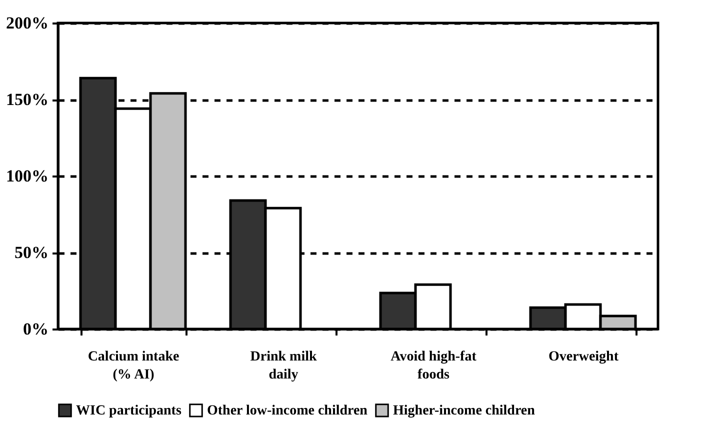 This screenshot has height=446, width=702. I want to click on x-tick-label: Avoid high-fat foods, so click(433, 366).